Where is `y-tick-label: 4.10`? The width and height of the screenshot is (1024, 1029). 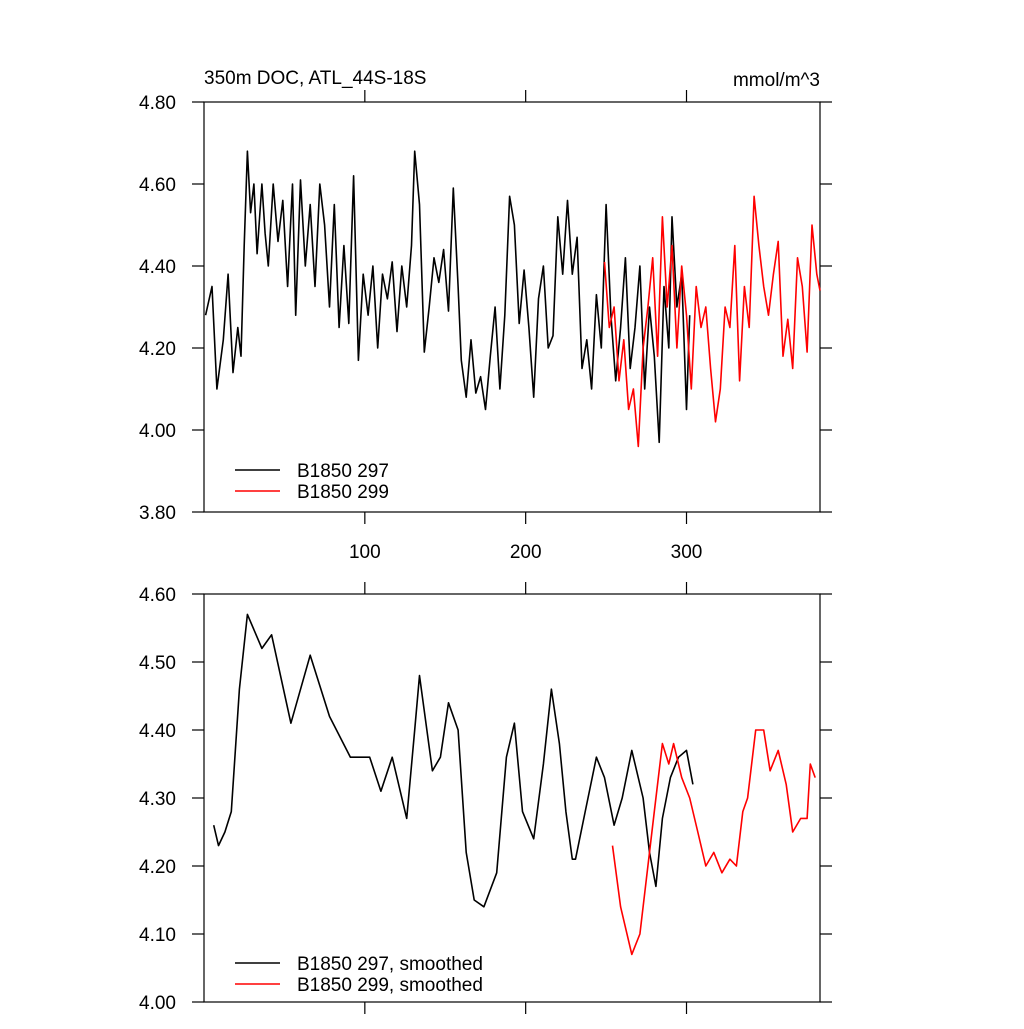 y-tick-label: 4.10 is located at coordinates (157, 935).